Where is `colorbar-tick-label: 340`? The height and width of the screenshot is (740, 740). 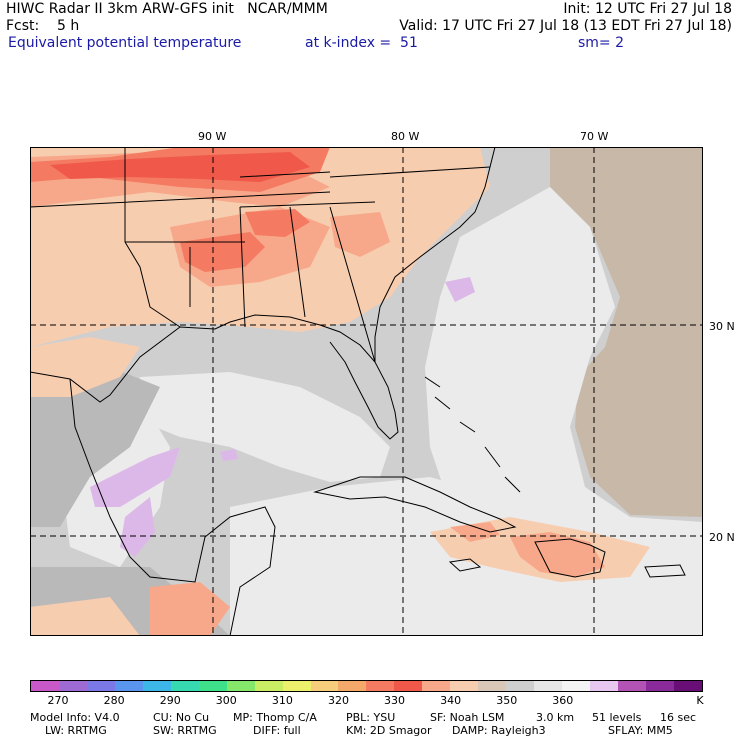 colorbar-tick-label: 340 is located at coordinates (451, 700).